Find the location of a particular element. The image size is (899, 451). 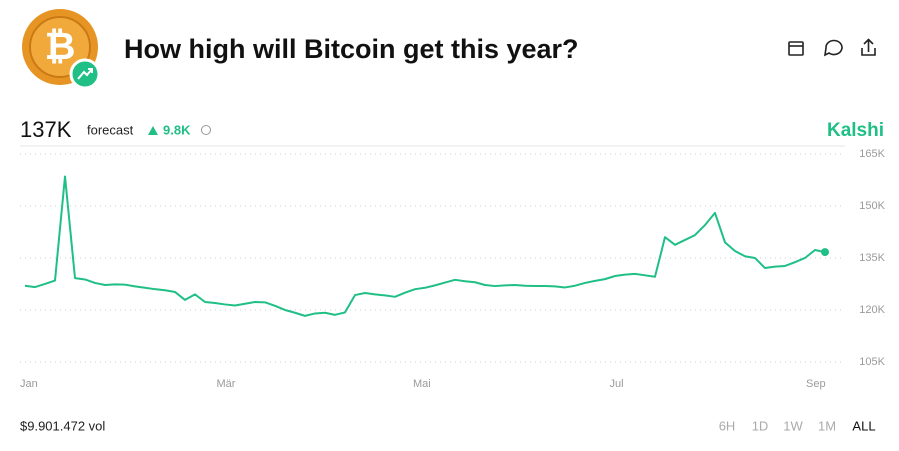

volume: $9.901.472 vol is located at coordinates (62, 425).